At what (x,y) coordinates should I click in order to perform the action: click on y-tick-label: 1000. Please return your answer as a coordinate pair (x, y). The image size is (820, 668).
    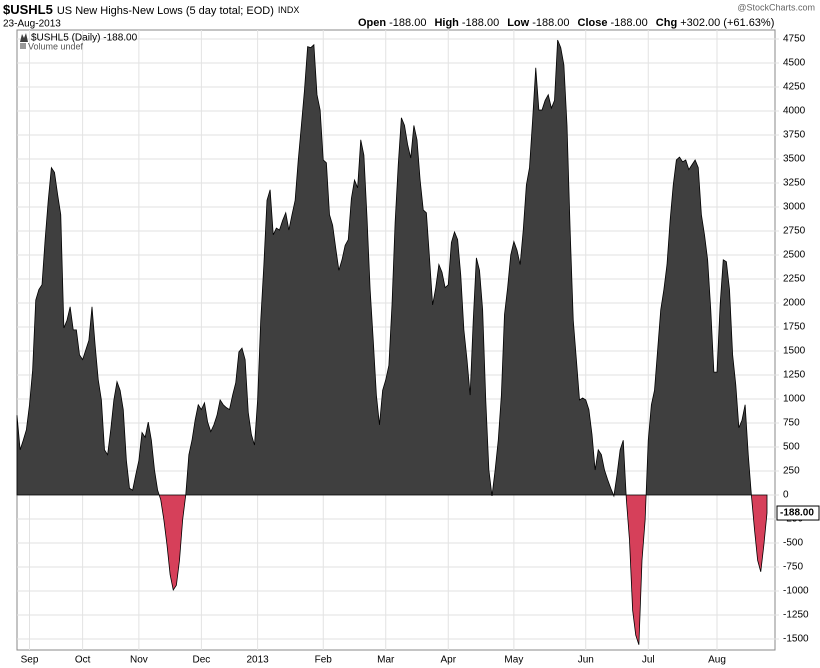
    Looking at the image, I should click on (794, 399).